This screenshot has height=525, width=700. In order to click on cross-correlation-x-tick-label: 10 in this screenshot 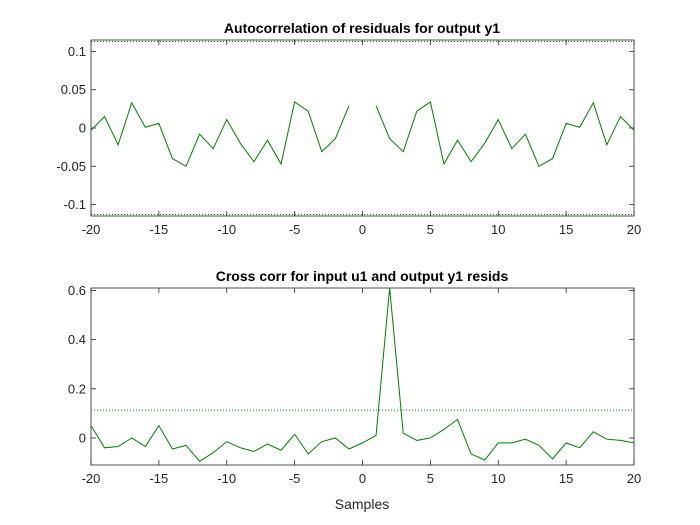, I will do `click(498, 478)`.